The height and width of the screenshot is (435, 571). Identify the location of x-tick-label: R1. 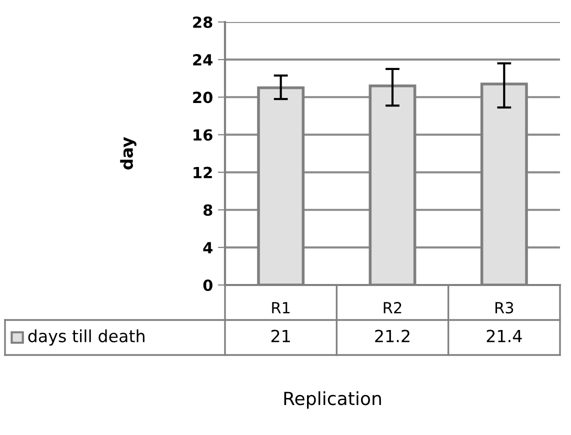
(281, 308).